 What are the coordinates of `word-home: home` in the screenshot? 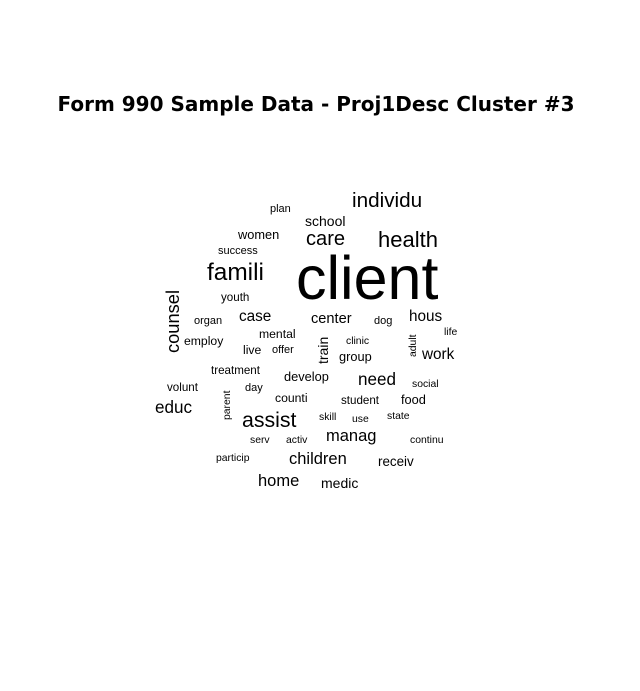 It's located at (278, 481).